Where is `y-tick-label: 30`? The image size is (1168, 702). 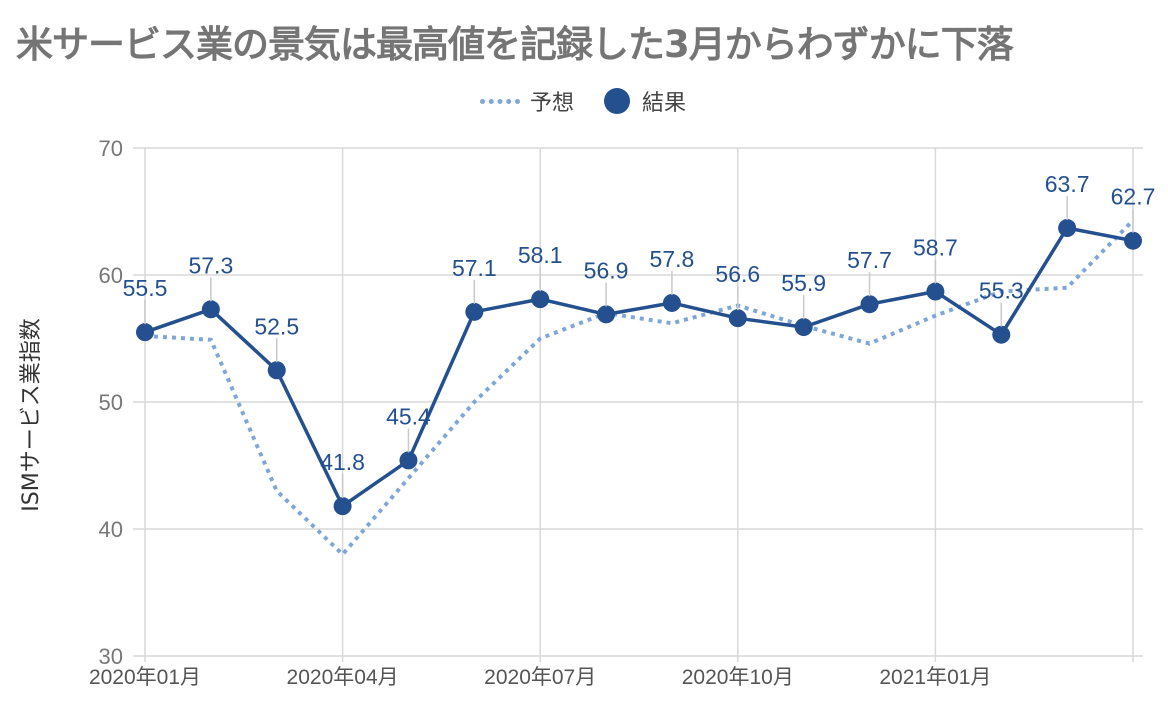 y-tick-label: 30 is located at coordinates (111, 656).